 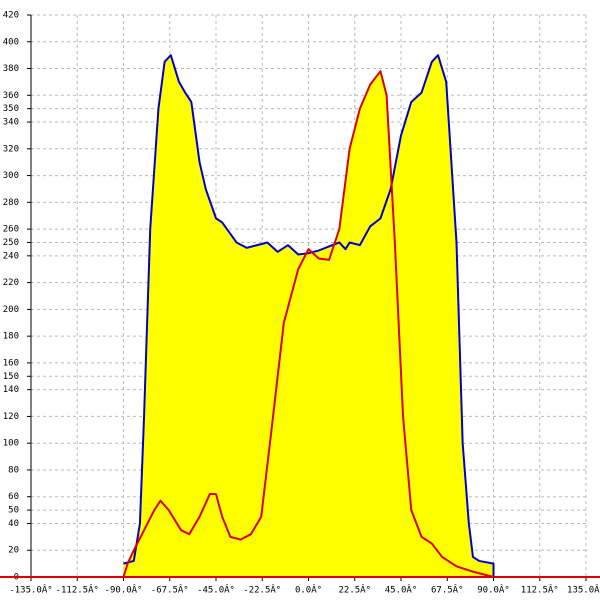 What do you see at coordinates (11, 42) in the screenshot?
I see `y-tick-label: 400` at bounding box center [11, 42].